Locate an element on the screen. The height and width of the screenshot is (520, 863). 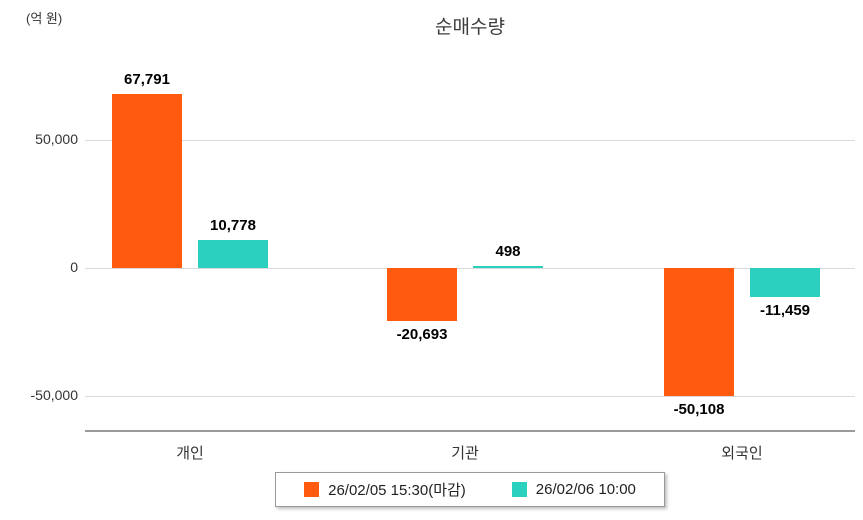
legend-label: 26/02/06 10:00 is located at coordinates (585, 489).